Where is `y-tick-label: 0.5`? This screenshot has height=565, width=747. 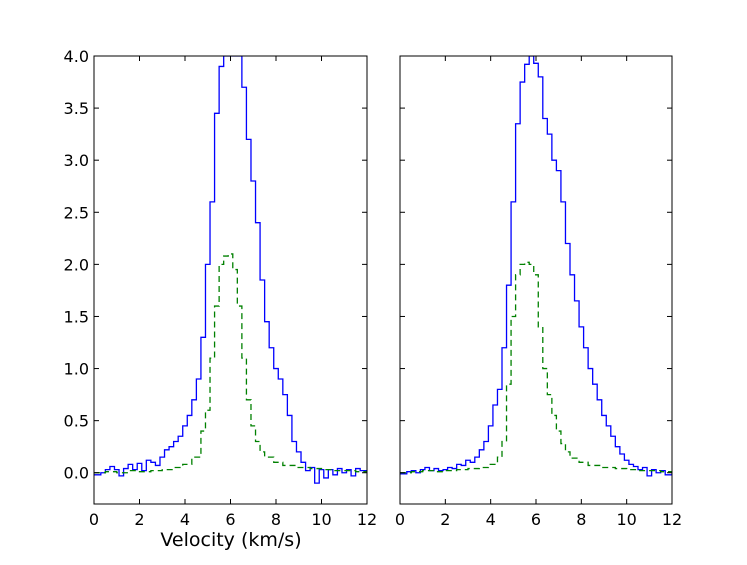
y-tick-label: 0.5 is located at coordinates (76, 421).